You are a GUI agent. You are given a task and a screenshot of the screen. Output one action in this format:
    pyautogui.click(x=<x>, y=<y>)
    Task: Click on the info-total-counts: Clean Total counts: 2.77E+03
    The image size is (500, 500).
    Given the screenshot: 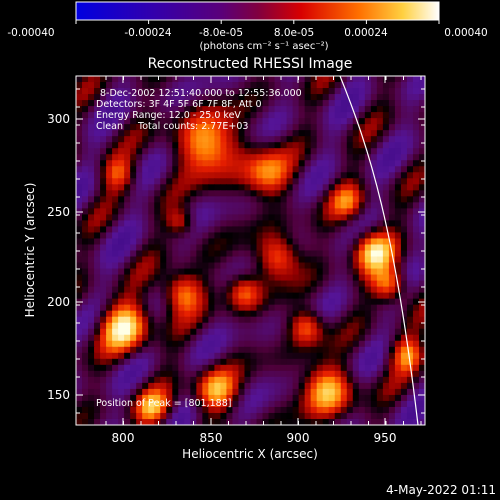 What is the action you would take?
    pyautogui.click(x=172, y=126)
    